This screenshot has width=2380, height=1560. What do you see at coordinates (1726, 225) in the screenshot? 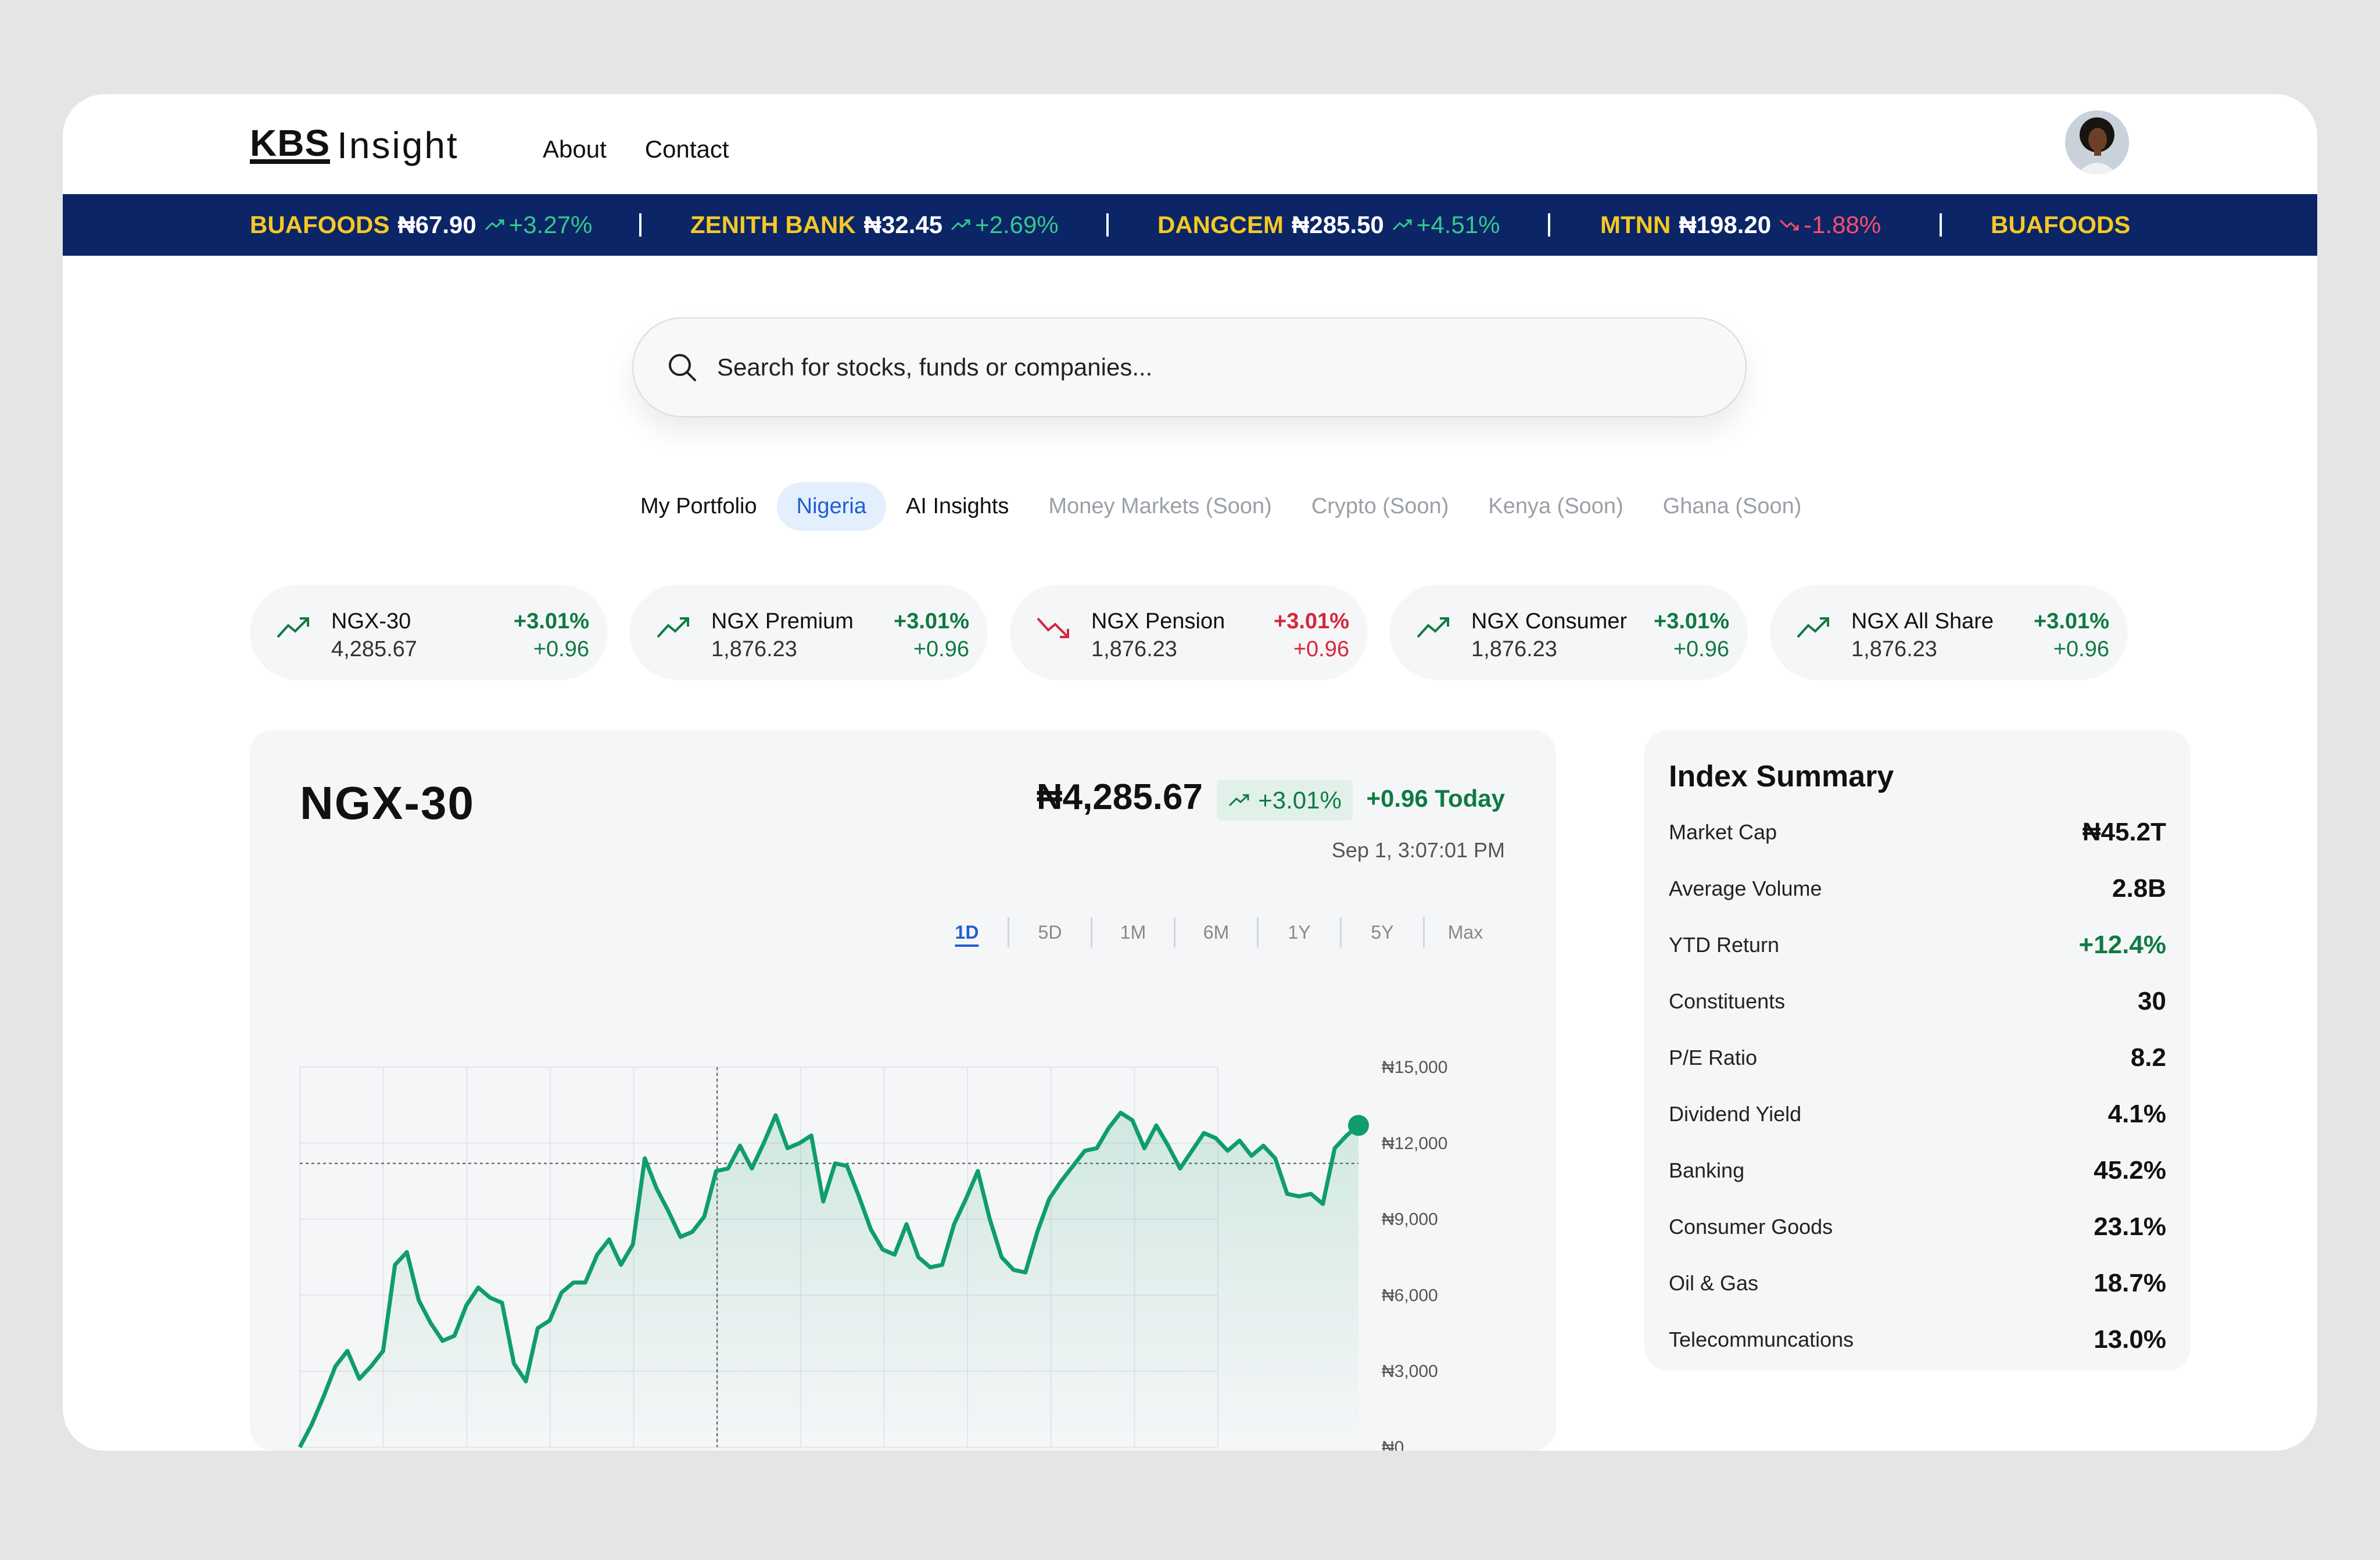
I see `ticker-price: ₦198.20` at bounding box center [1726, 225].